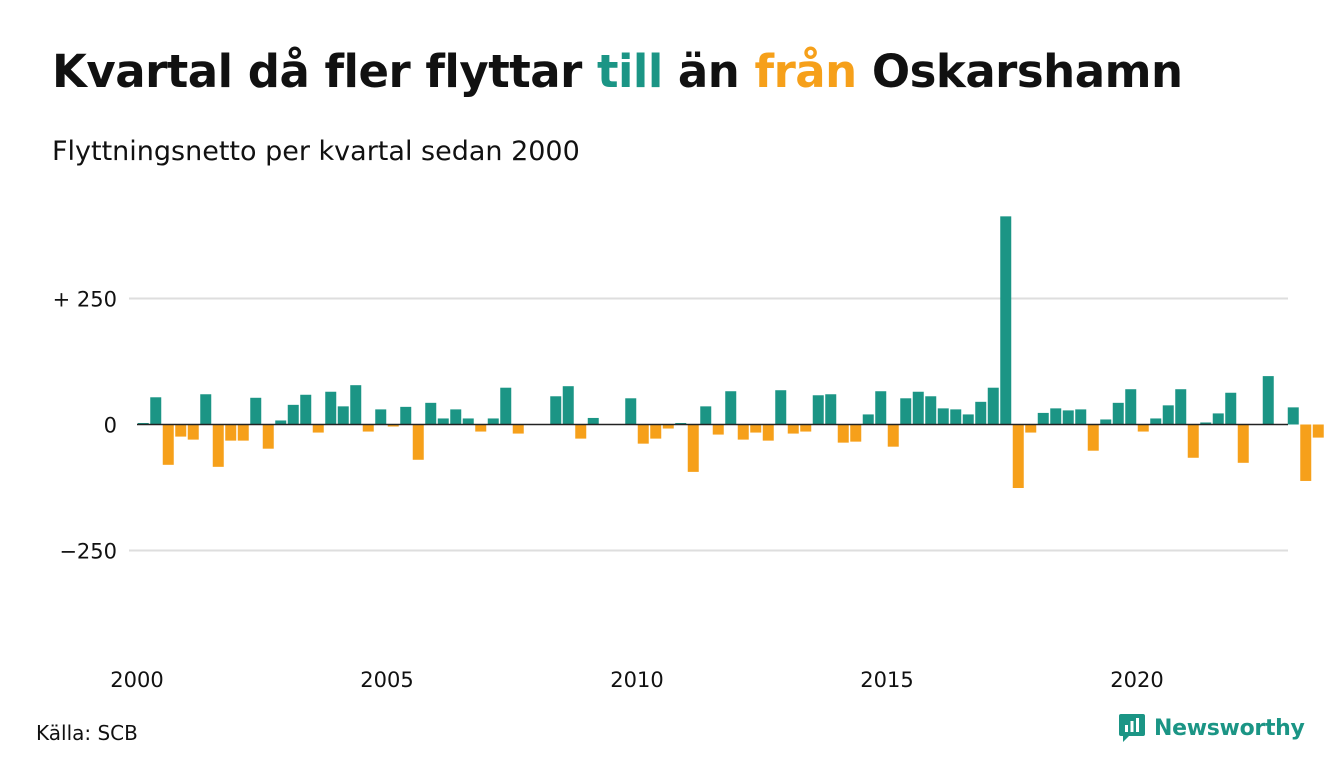 This screenshot has width=1340, height=780. Describe the element at coordinates (636, 680) in the screenshot. I see `x-tick-label: 2010` at that location.